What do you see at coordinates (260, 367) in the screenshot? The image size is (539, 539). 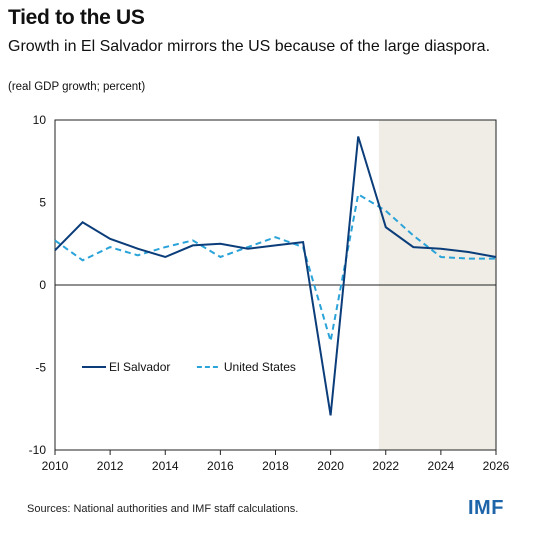 I see `legend-label: United States` at bounding box center [260, 367].